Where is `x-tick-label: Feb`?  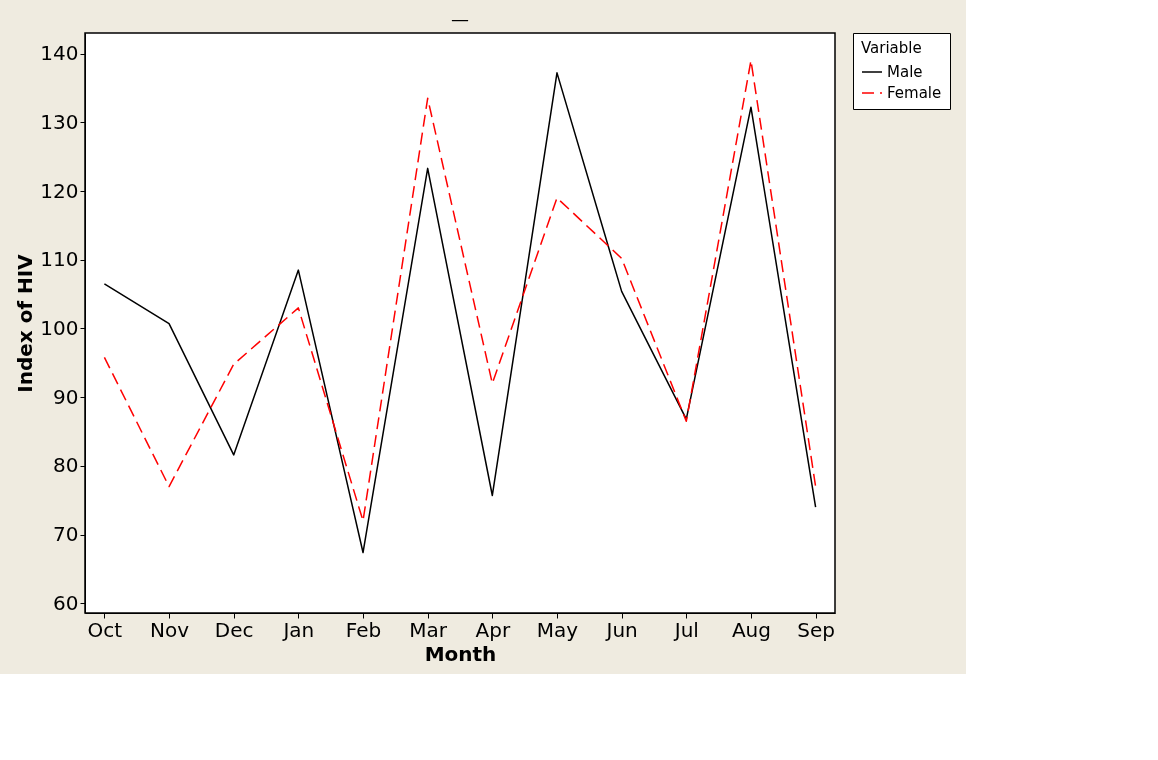
x-tick-label: Feb is located at coordinates (363, 629).